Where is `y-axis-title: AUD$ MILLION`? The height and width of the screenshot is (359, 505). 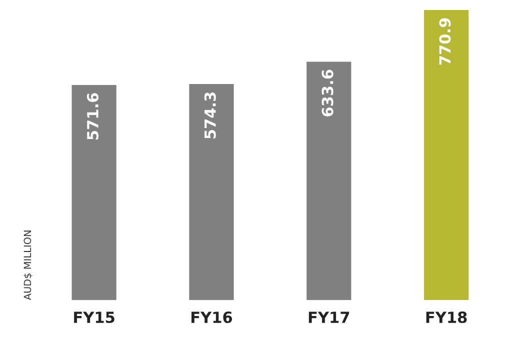
y-axis-title: AUD$ MILLION is located at coordinates (28, 265).